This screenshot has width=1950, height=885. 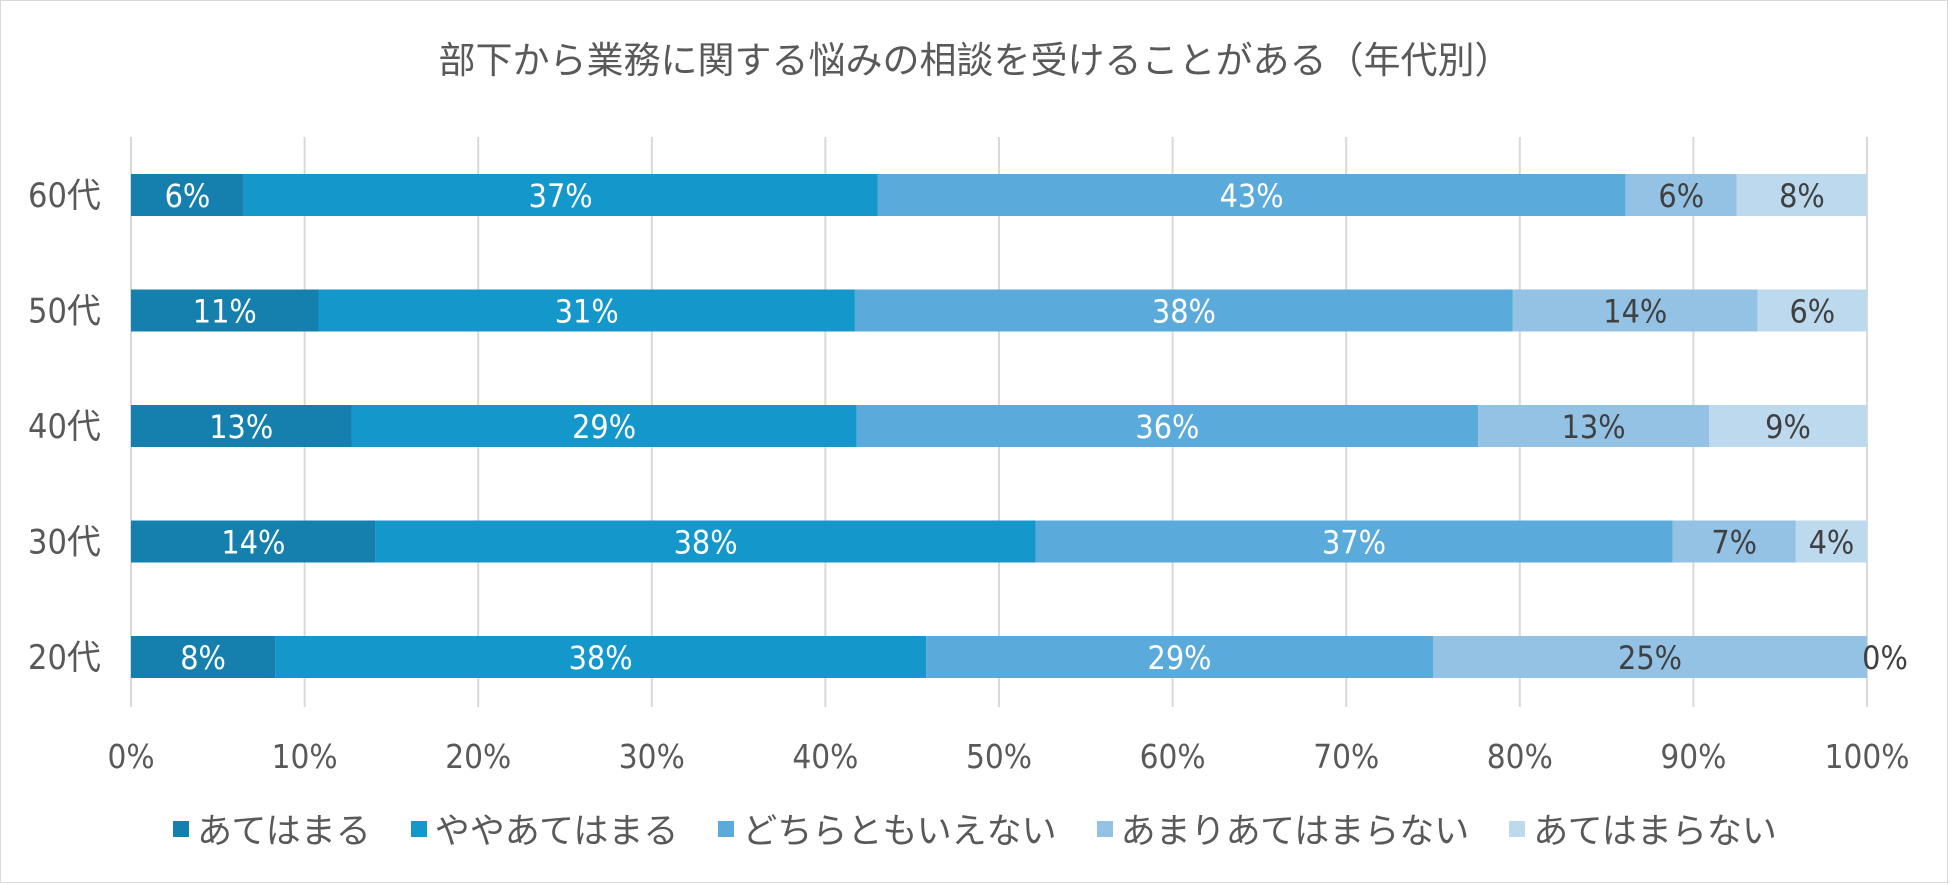 What do you see at coordinates (1693, 756) in the screenshot?
I see `x-tick-label: 90%` at bounding box center [1693, 756].